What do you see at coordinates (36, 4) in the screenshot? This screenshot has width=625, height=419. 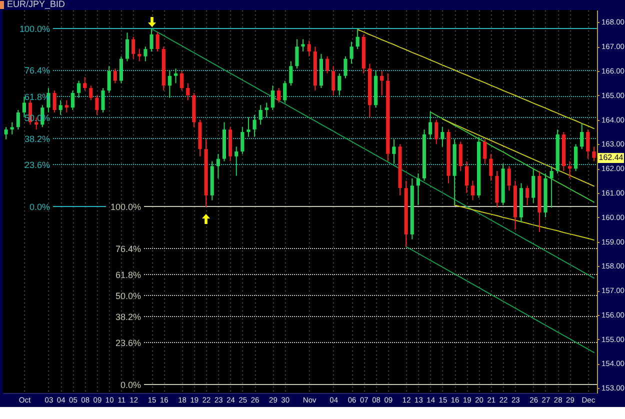 I see `chart-title: EUR/JPY_BID` at bounding box center [36, 4].